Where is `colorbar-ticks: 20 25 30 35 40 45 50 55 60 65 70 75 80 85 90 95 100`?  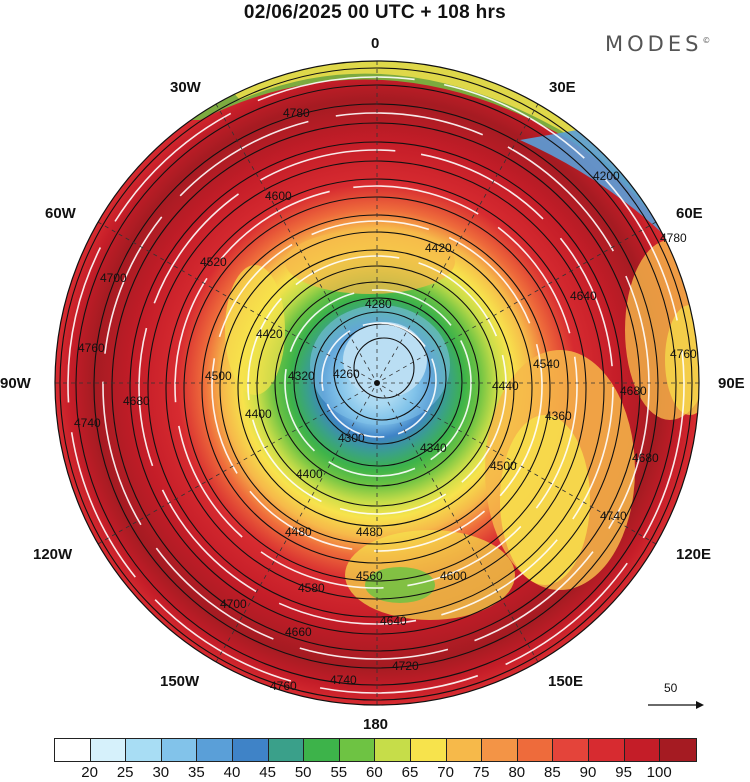
colorbar-ticks: 20 25 30 35 40 45 50 55 60 65 70 75 80 85 90 95 100 is located at coordinates (379, 772).